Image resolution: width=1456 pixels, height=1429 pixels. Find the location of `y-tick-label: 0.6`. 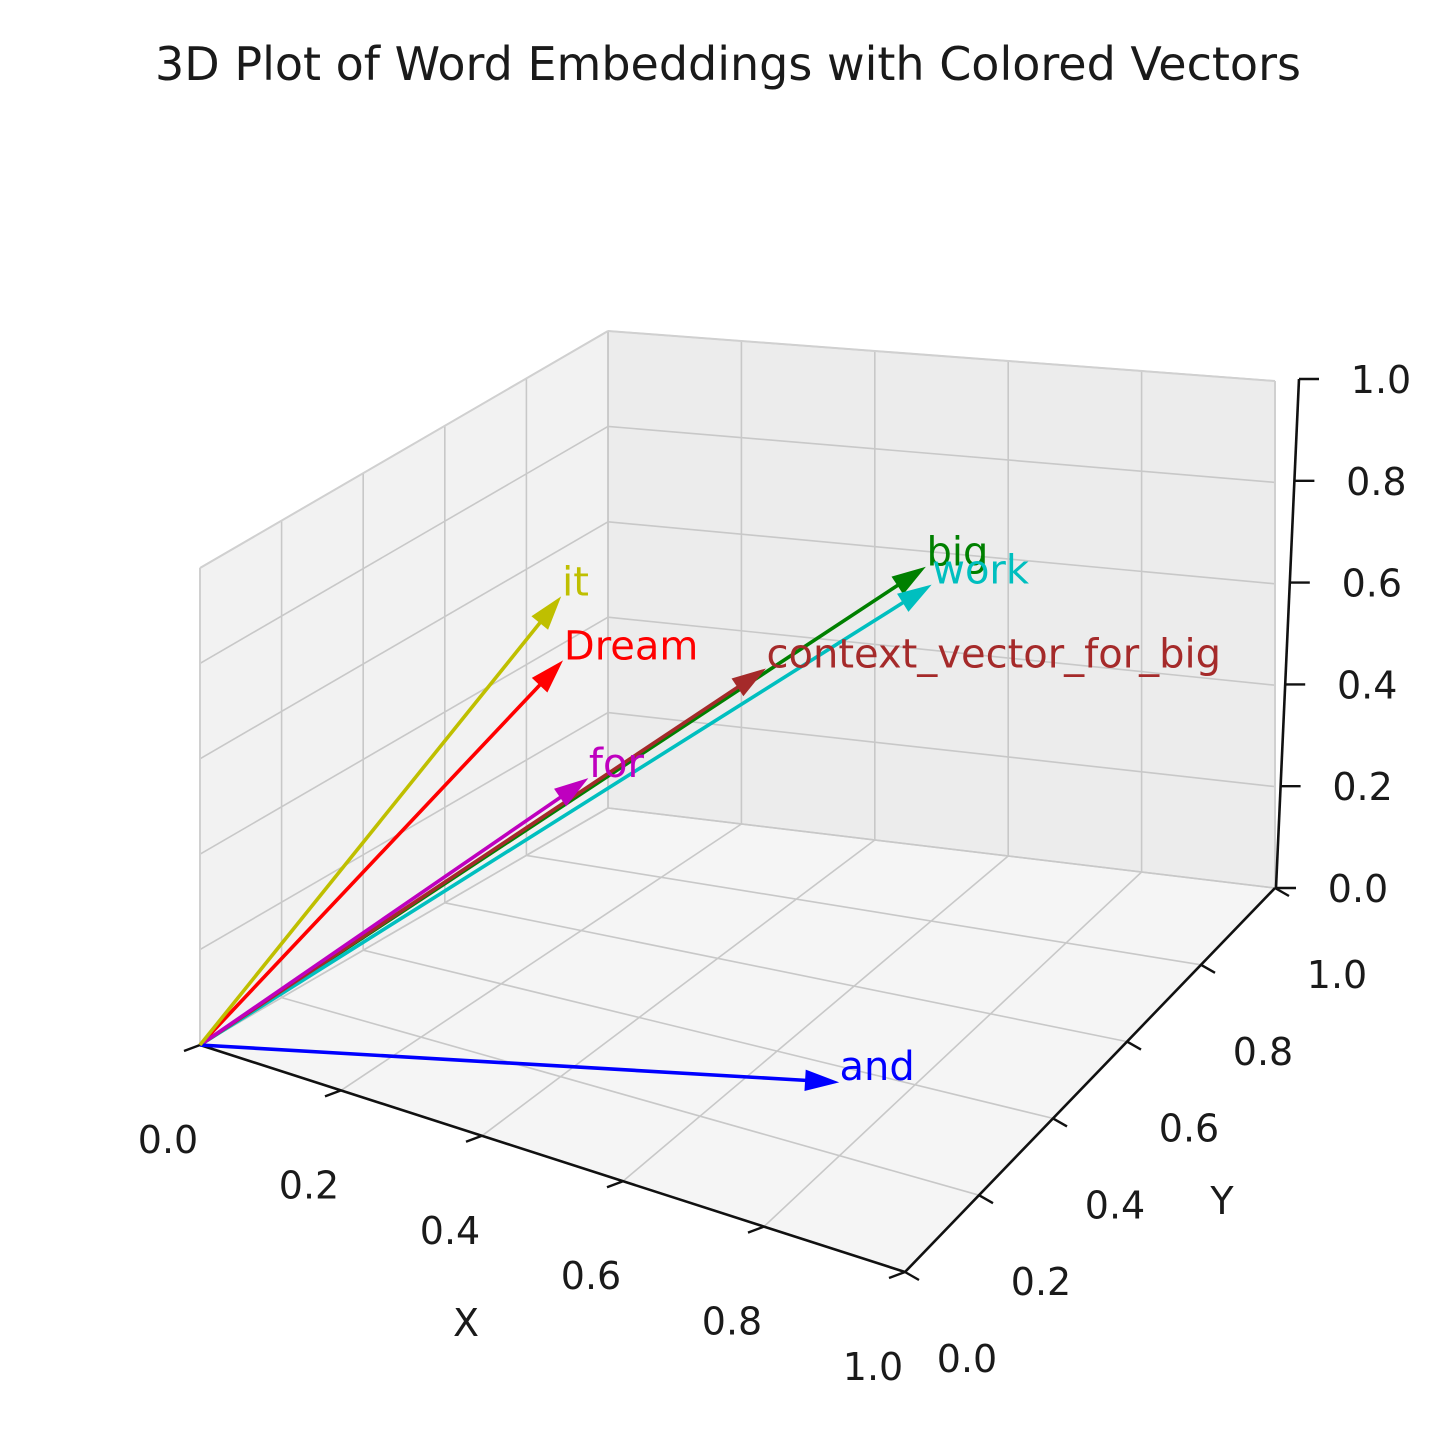

y-tick-label: 0.6 is located at coordinates (1189, 1129).